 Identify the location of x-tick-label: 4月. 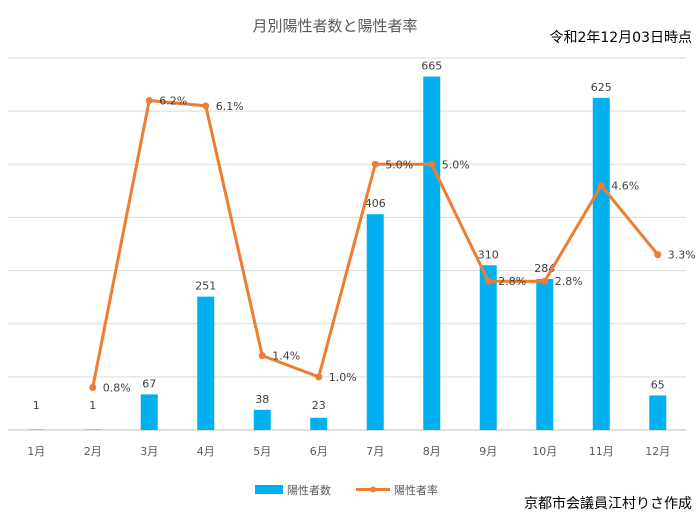
(206, 451).